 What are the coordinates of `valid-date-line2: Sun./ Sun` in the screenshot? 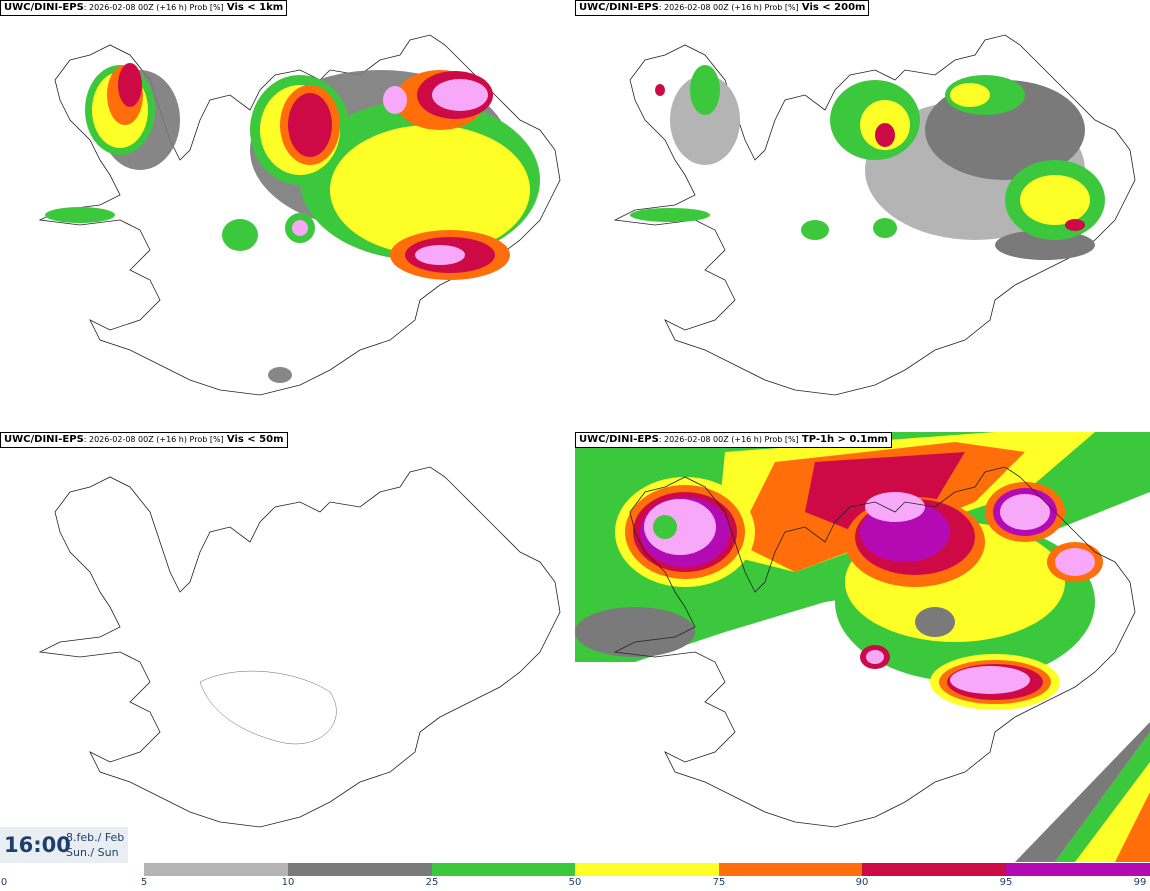 It's located at (92, 852).